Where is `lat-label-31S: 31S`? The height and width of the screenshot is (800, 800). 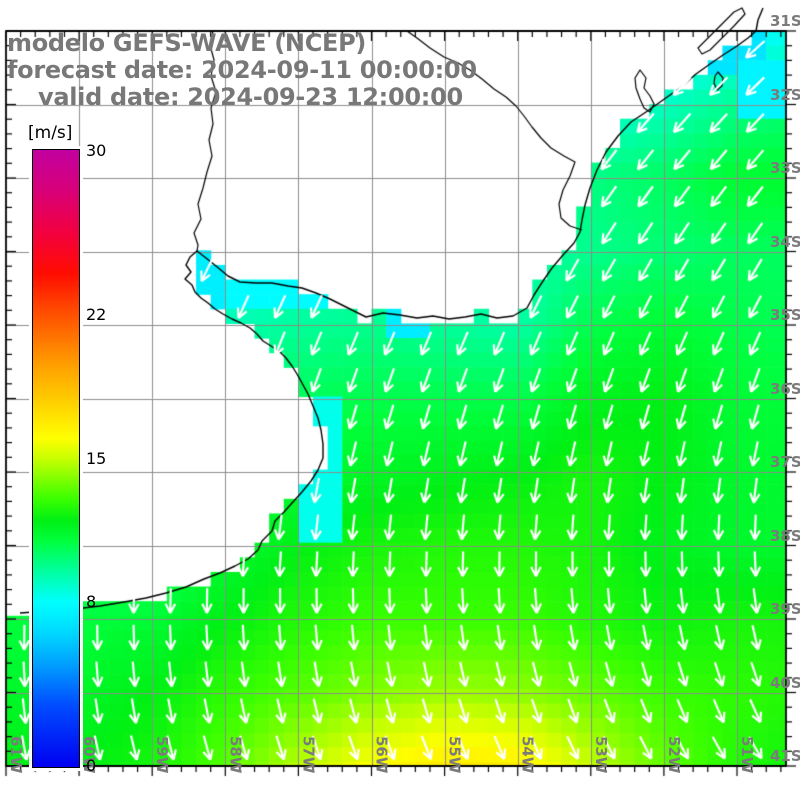
lat-label-31S: 31S is located at coordinates (785, 21).